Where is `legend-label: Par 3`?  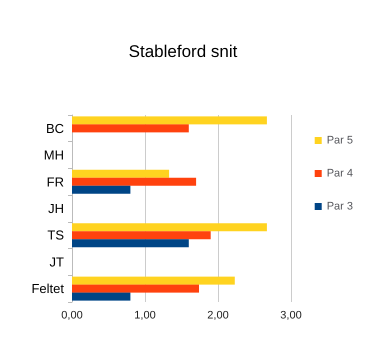
legend-label: Par 3 is located at coordinates (340, 206).